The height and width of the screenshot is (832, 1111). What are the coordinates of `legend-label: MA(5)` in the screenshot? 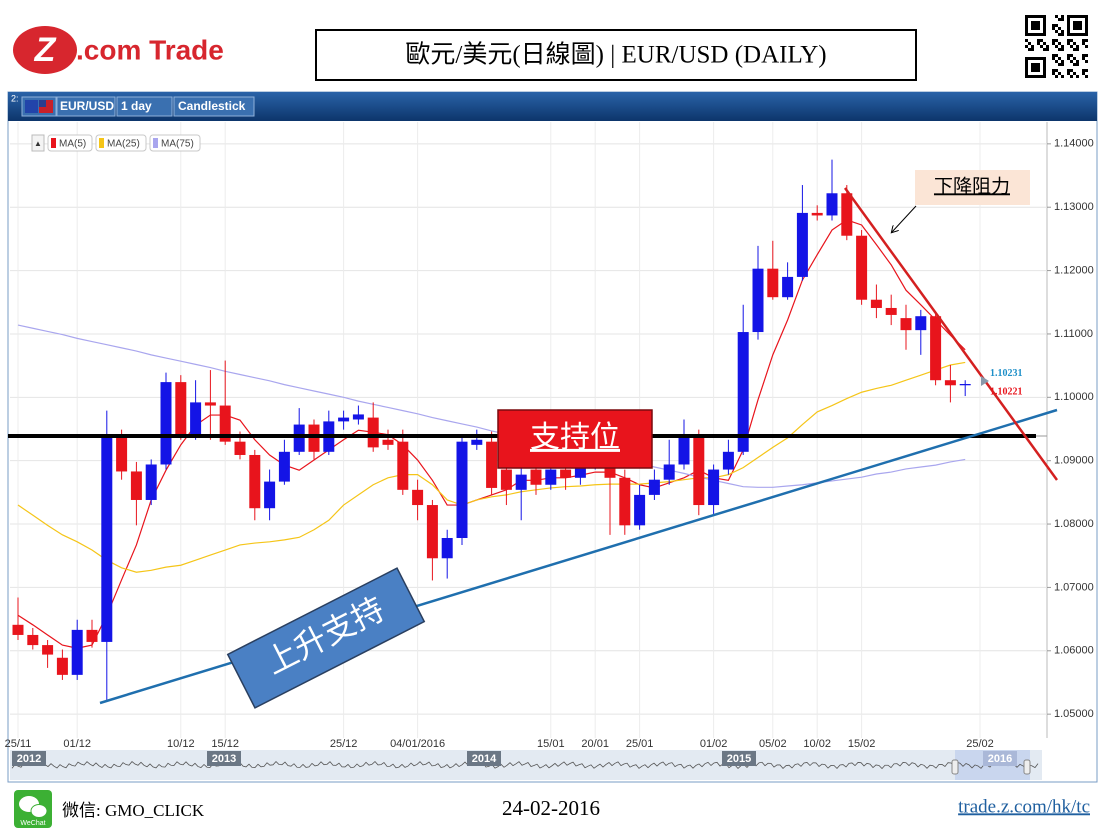 It's located at (72, 144).